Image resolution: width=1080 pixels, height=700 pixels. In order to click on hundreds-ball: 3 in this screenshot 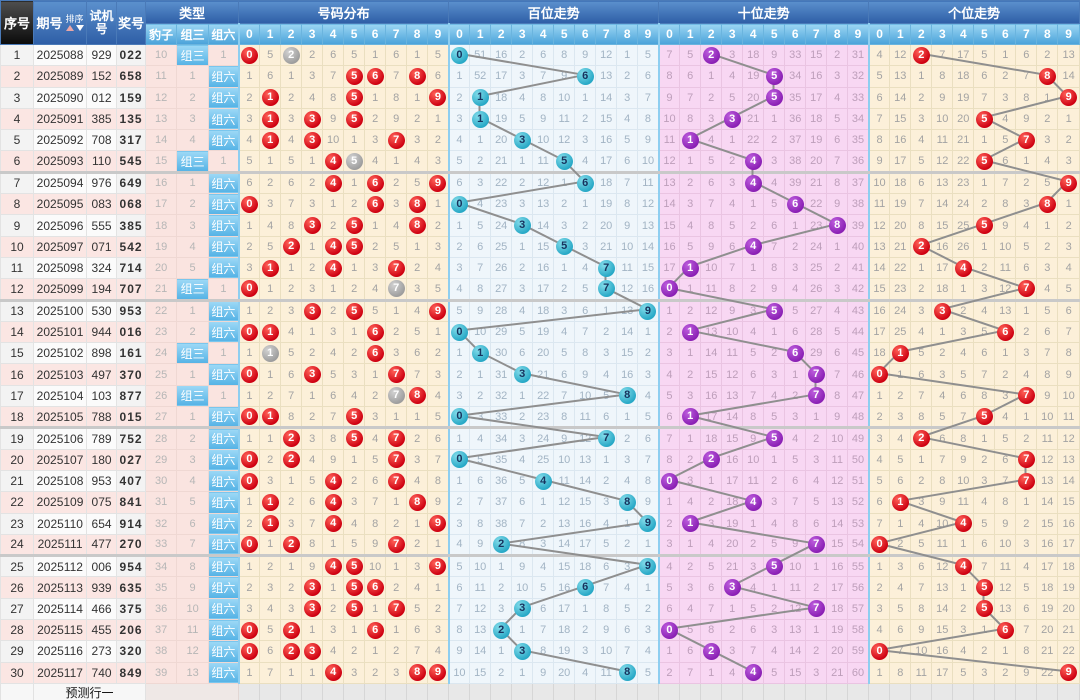, I will do `click(522, 609)`.